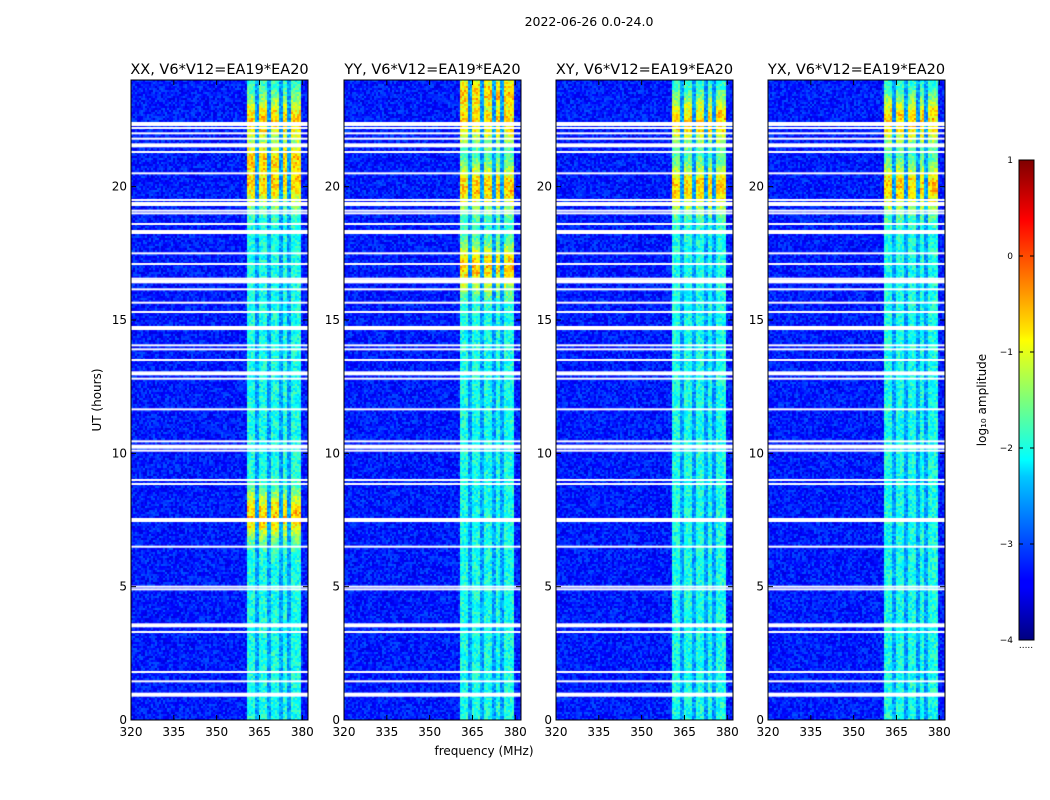 The image size is (1050, 800). I want to click on colorbar-tick-label: −2, so click(1006, 449).